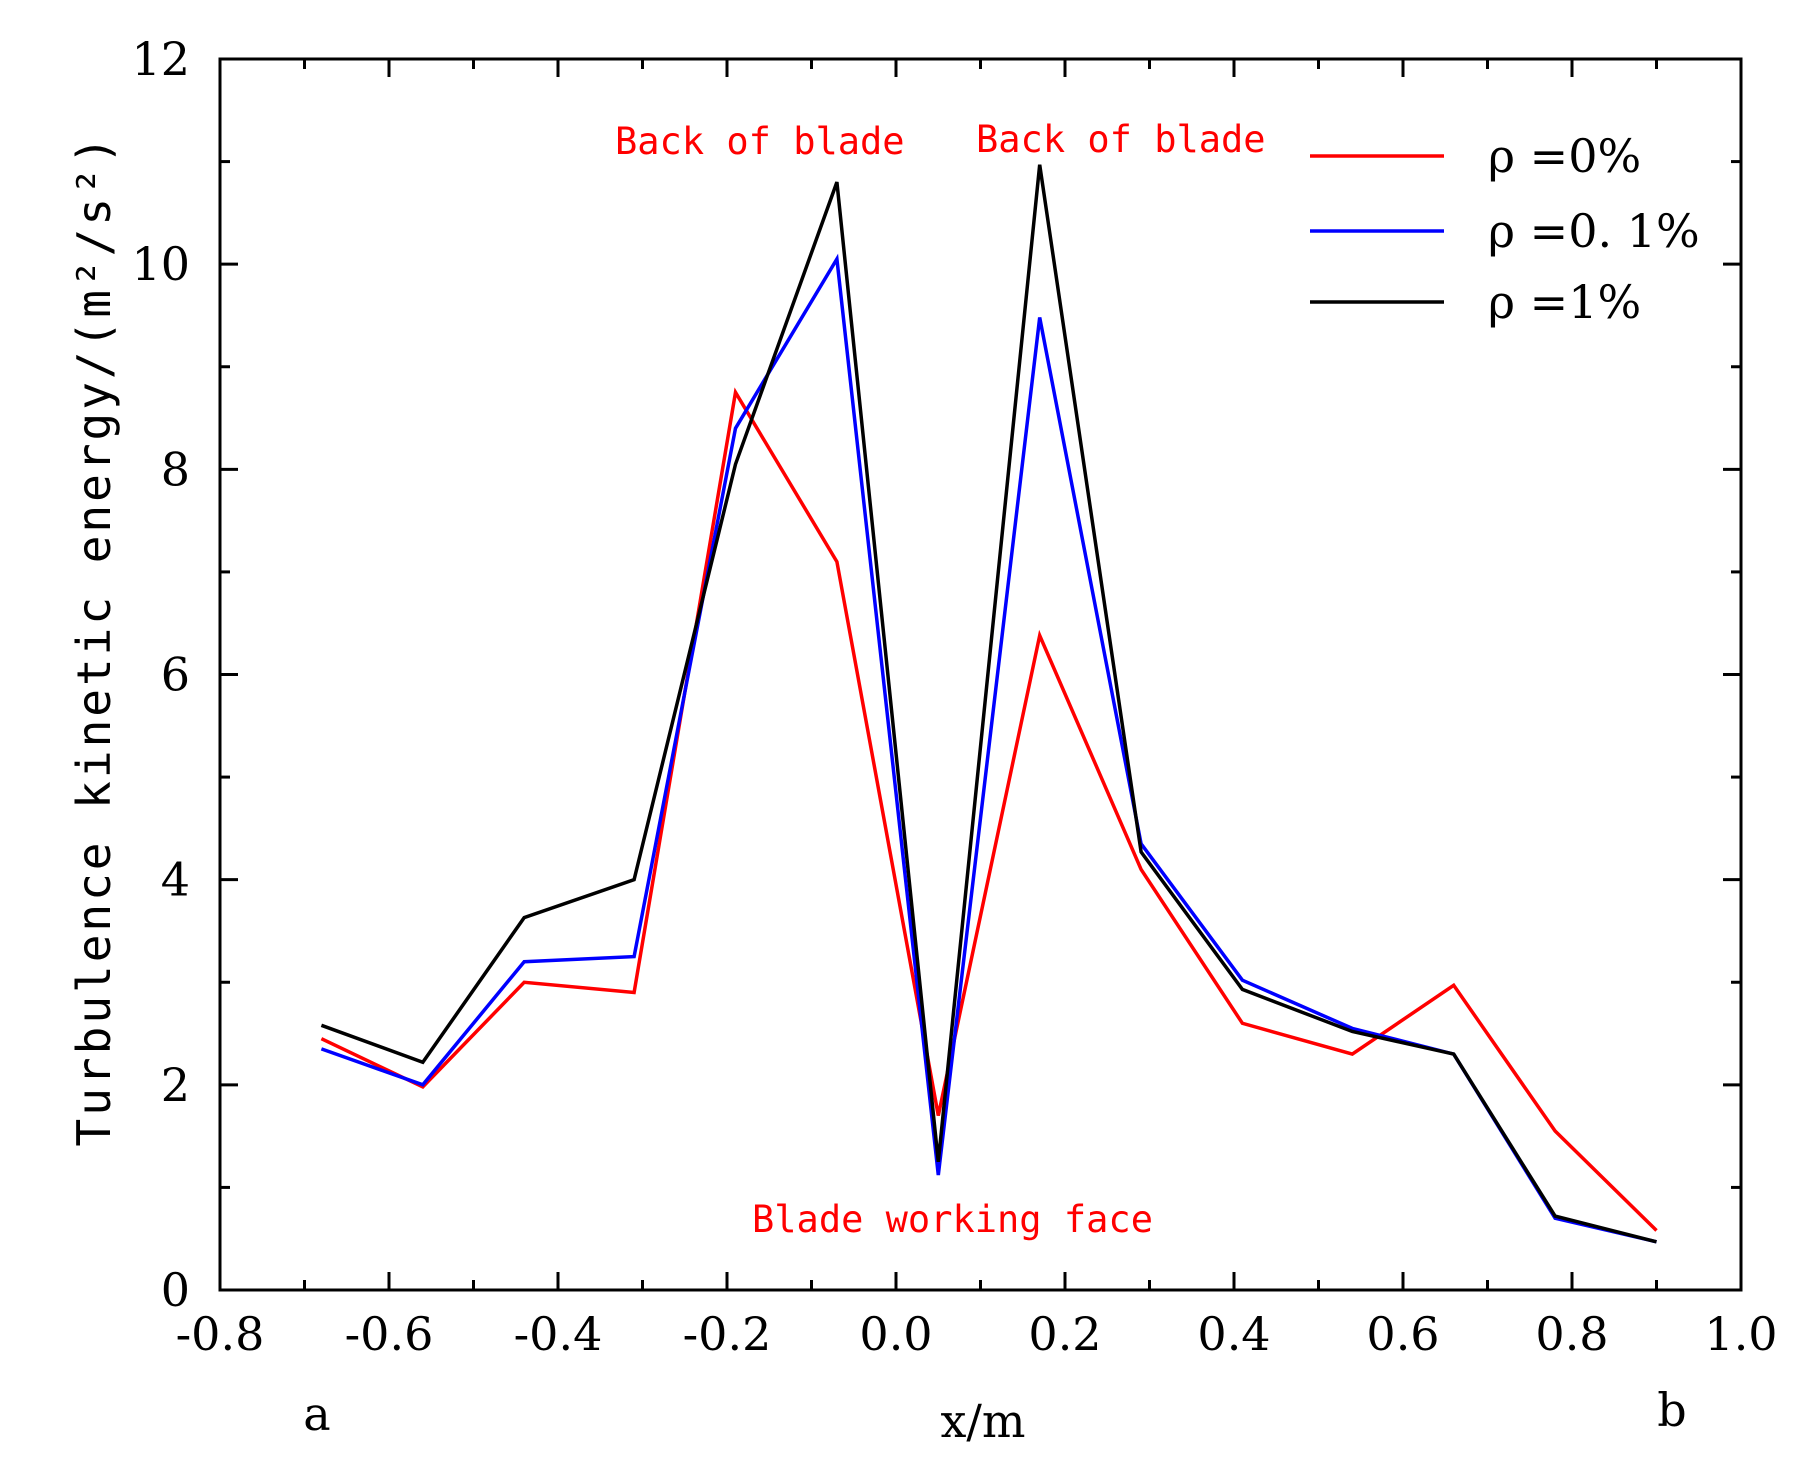 This screenshot has width=1809, height=1474. What do you see at coordinates (977, 1334) in the screenshot?
I see `x-tick-labels: -0.8 -0.6 -0.4 -0.2 0.0 0.2 0.4 0.6 0.8 1.0` at bounding box center [977, 1334].